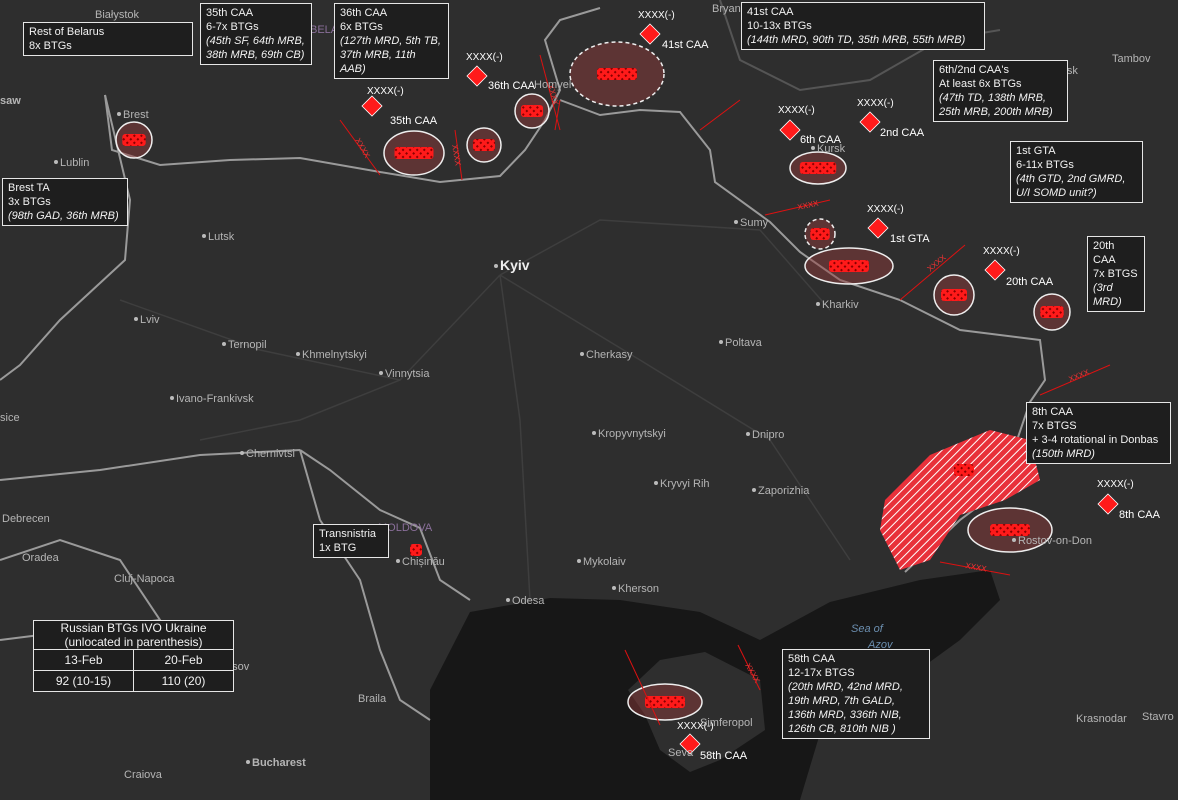 This screenshot has height=800, width=1178. Describe the element at coordinates (841, 701) in the screenshot. I see `callout-units: 19th MRD, 7th GALD,` at that location.